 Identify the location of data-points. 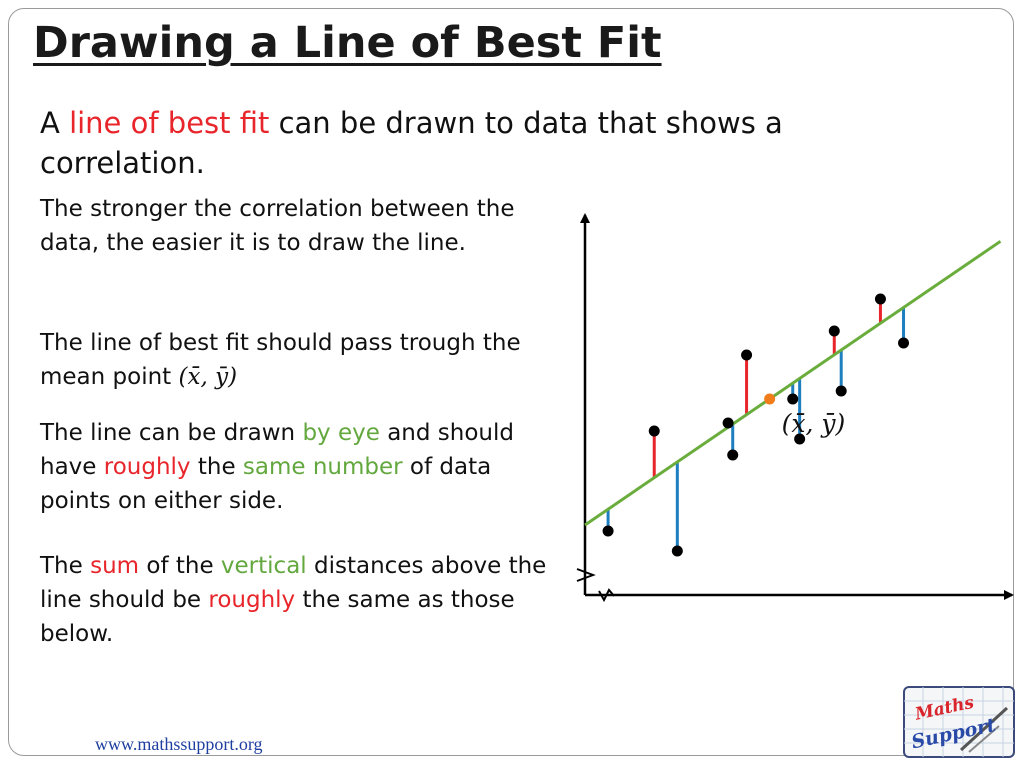
(756, 425).